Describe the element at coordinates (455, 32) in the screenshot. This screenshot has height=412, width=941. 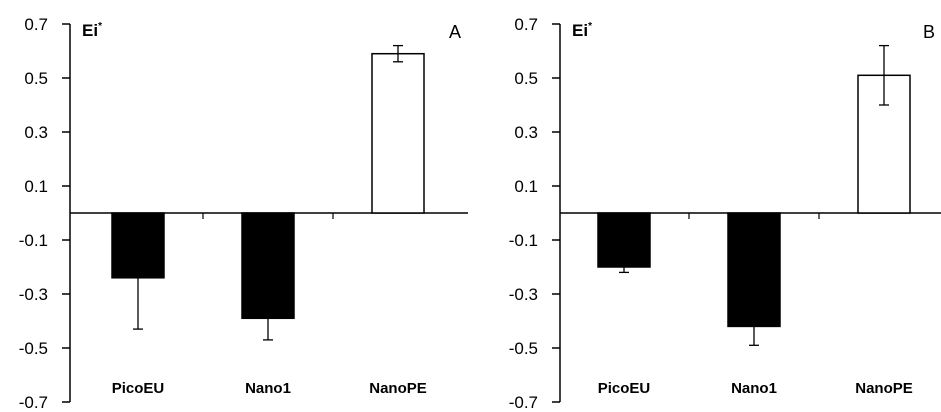
I see `panel-label: A` at that location.